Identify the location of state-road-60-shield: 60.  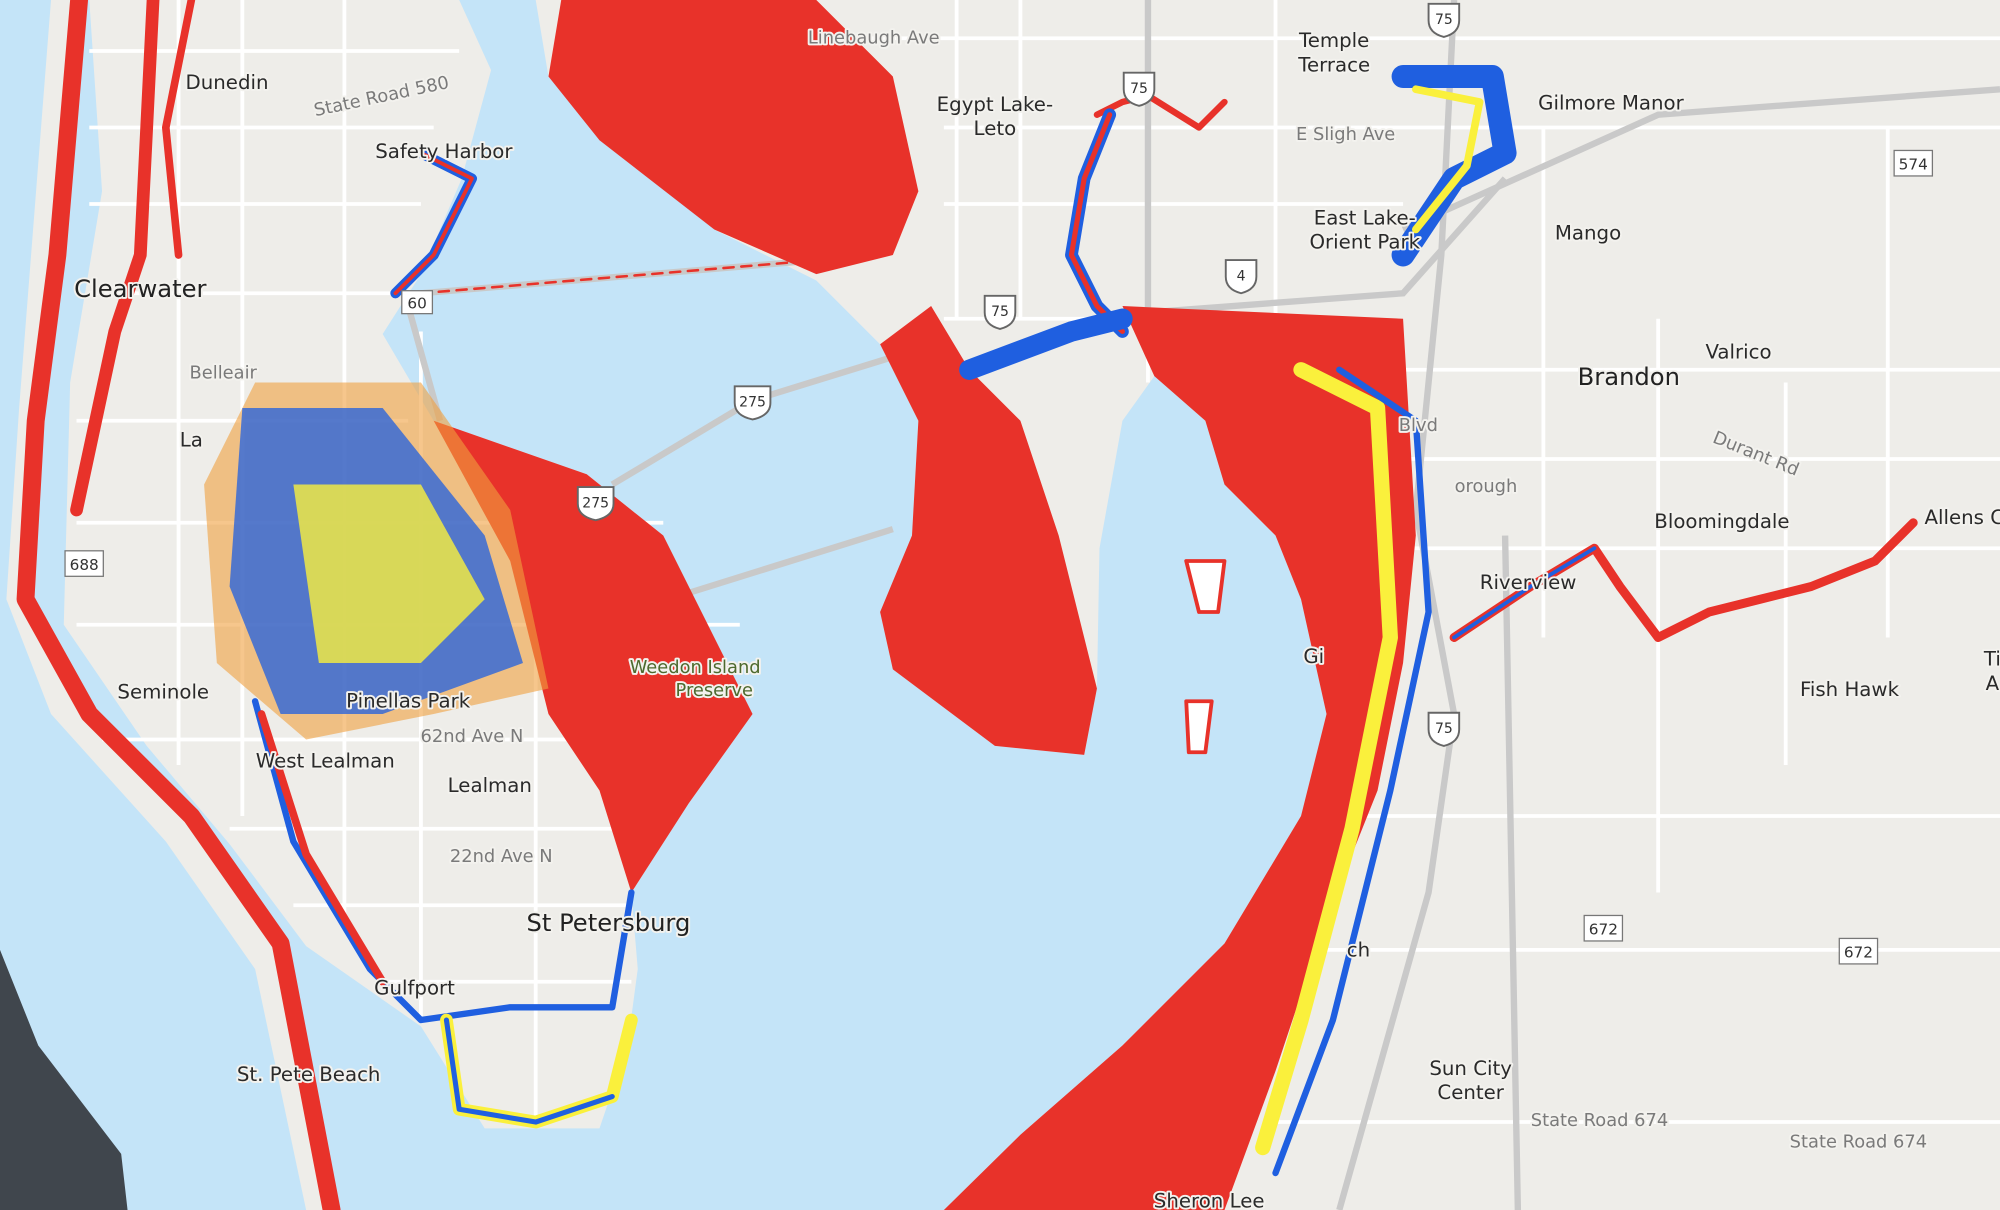
(417, 302).